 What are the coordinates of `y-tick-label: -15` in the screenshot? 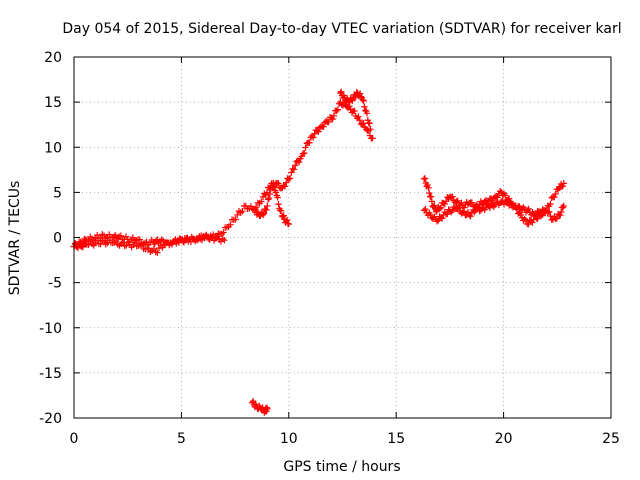 It's located at (50, 374).